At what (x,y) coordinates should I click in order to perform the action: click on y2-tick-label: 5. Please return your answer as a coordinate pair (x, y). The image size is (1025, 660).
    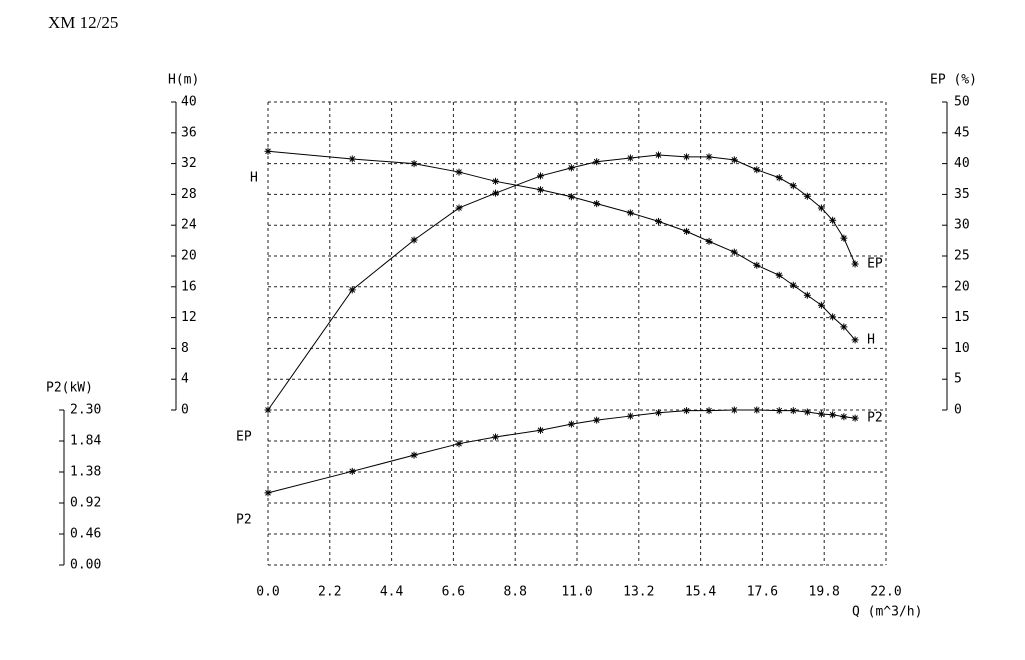
    Looking at the image, I should click on (958, 379).